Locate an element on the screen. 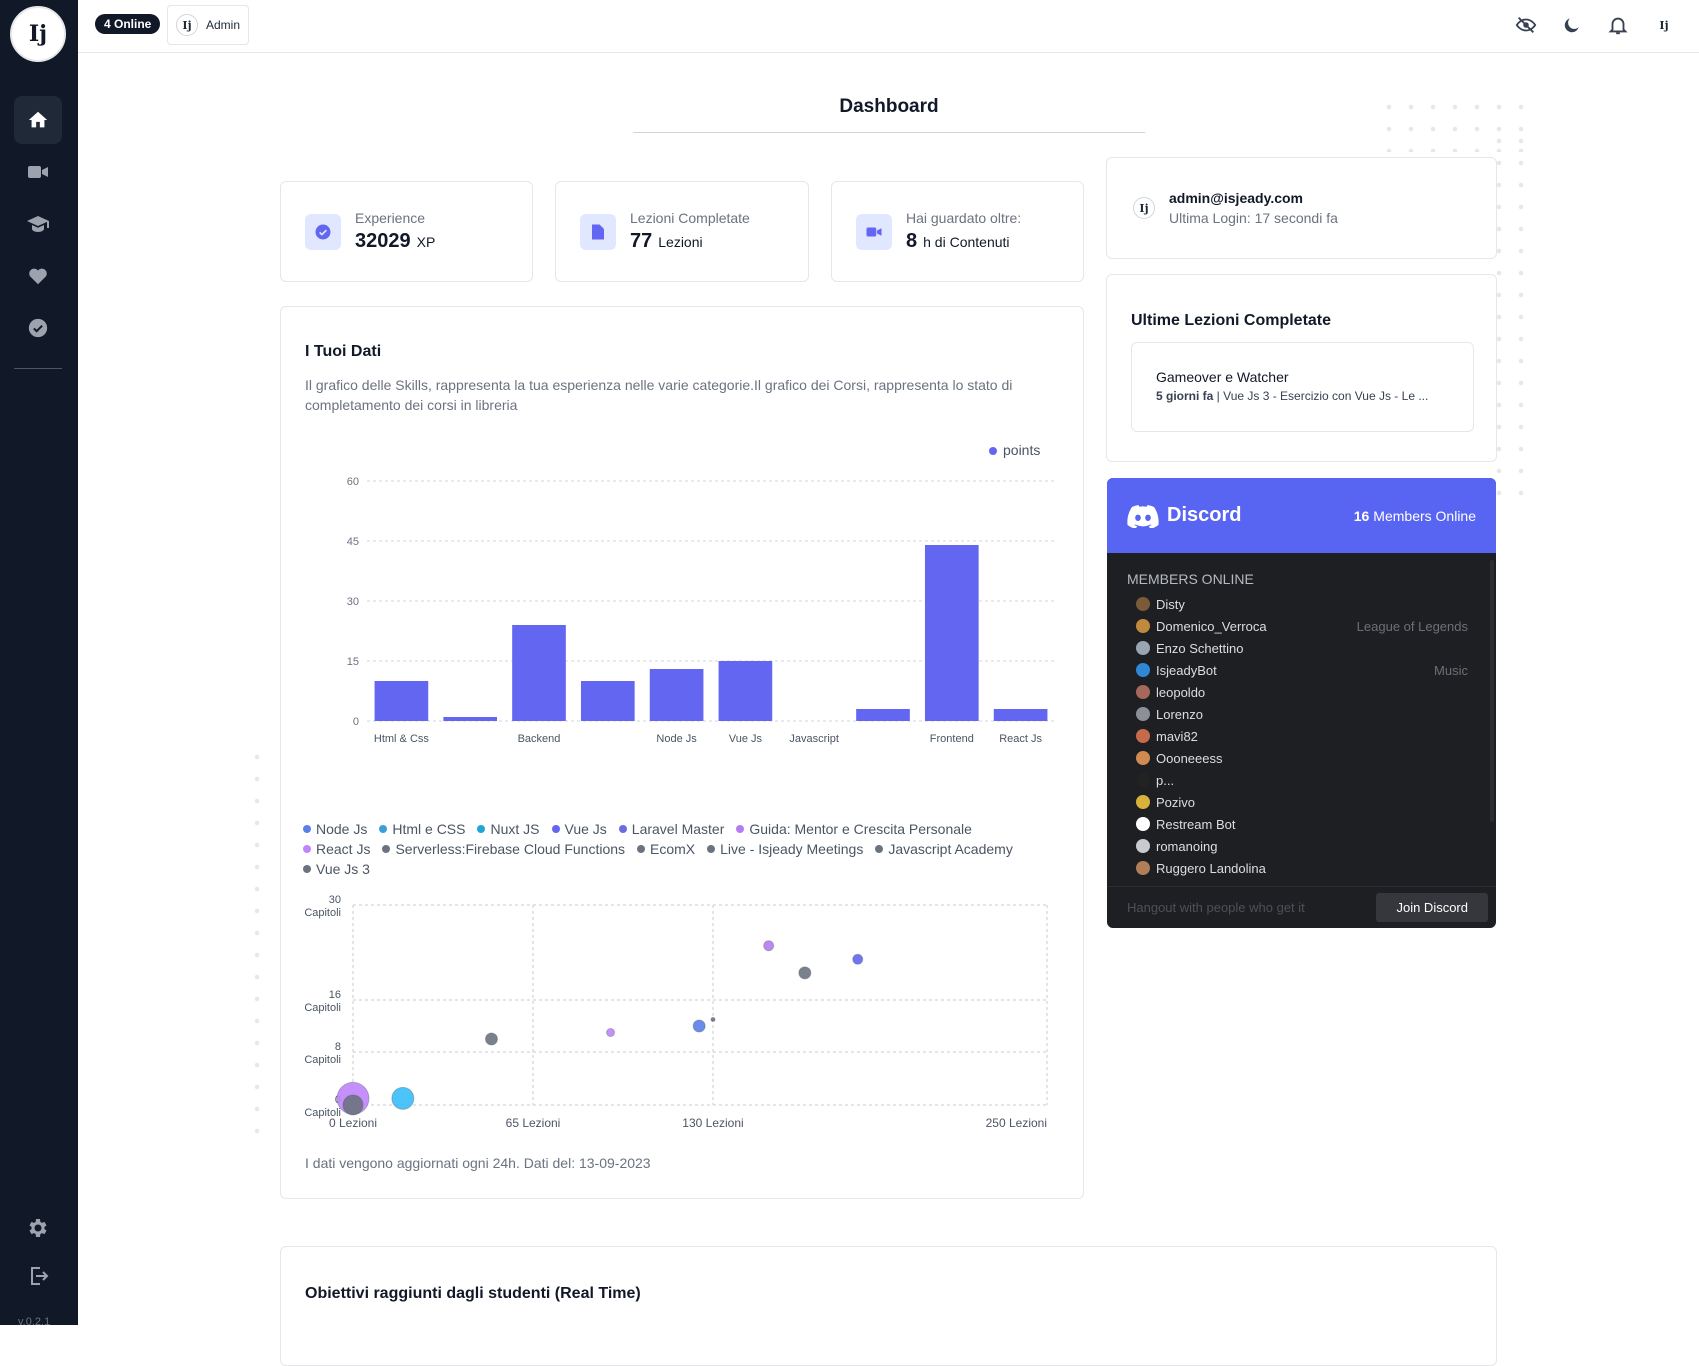 The width and height of the screenshot is (1699, 1366). badge-check-icon is located at coordinates (323, 231).